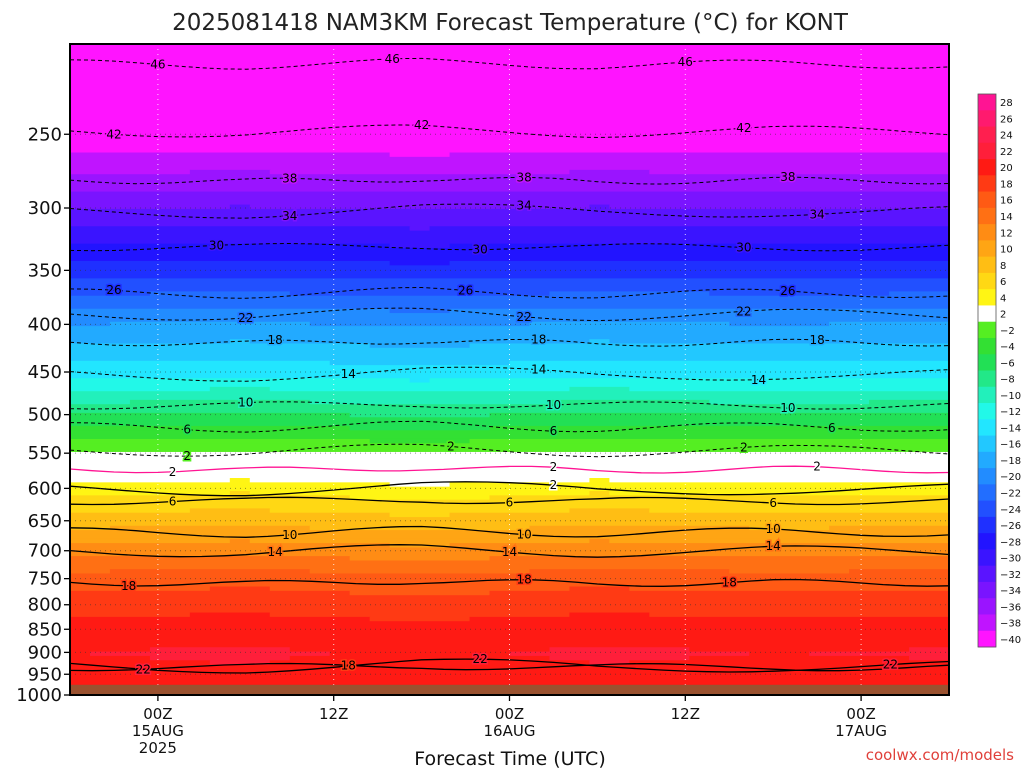  What do you see at coordinates (1007, 331) in the screenshot?
I see `colorbar-tick-label: −2` at bounding box center [1007, 331].